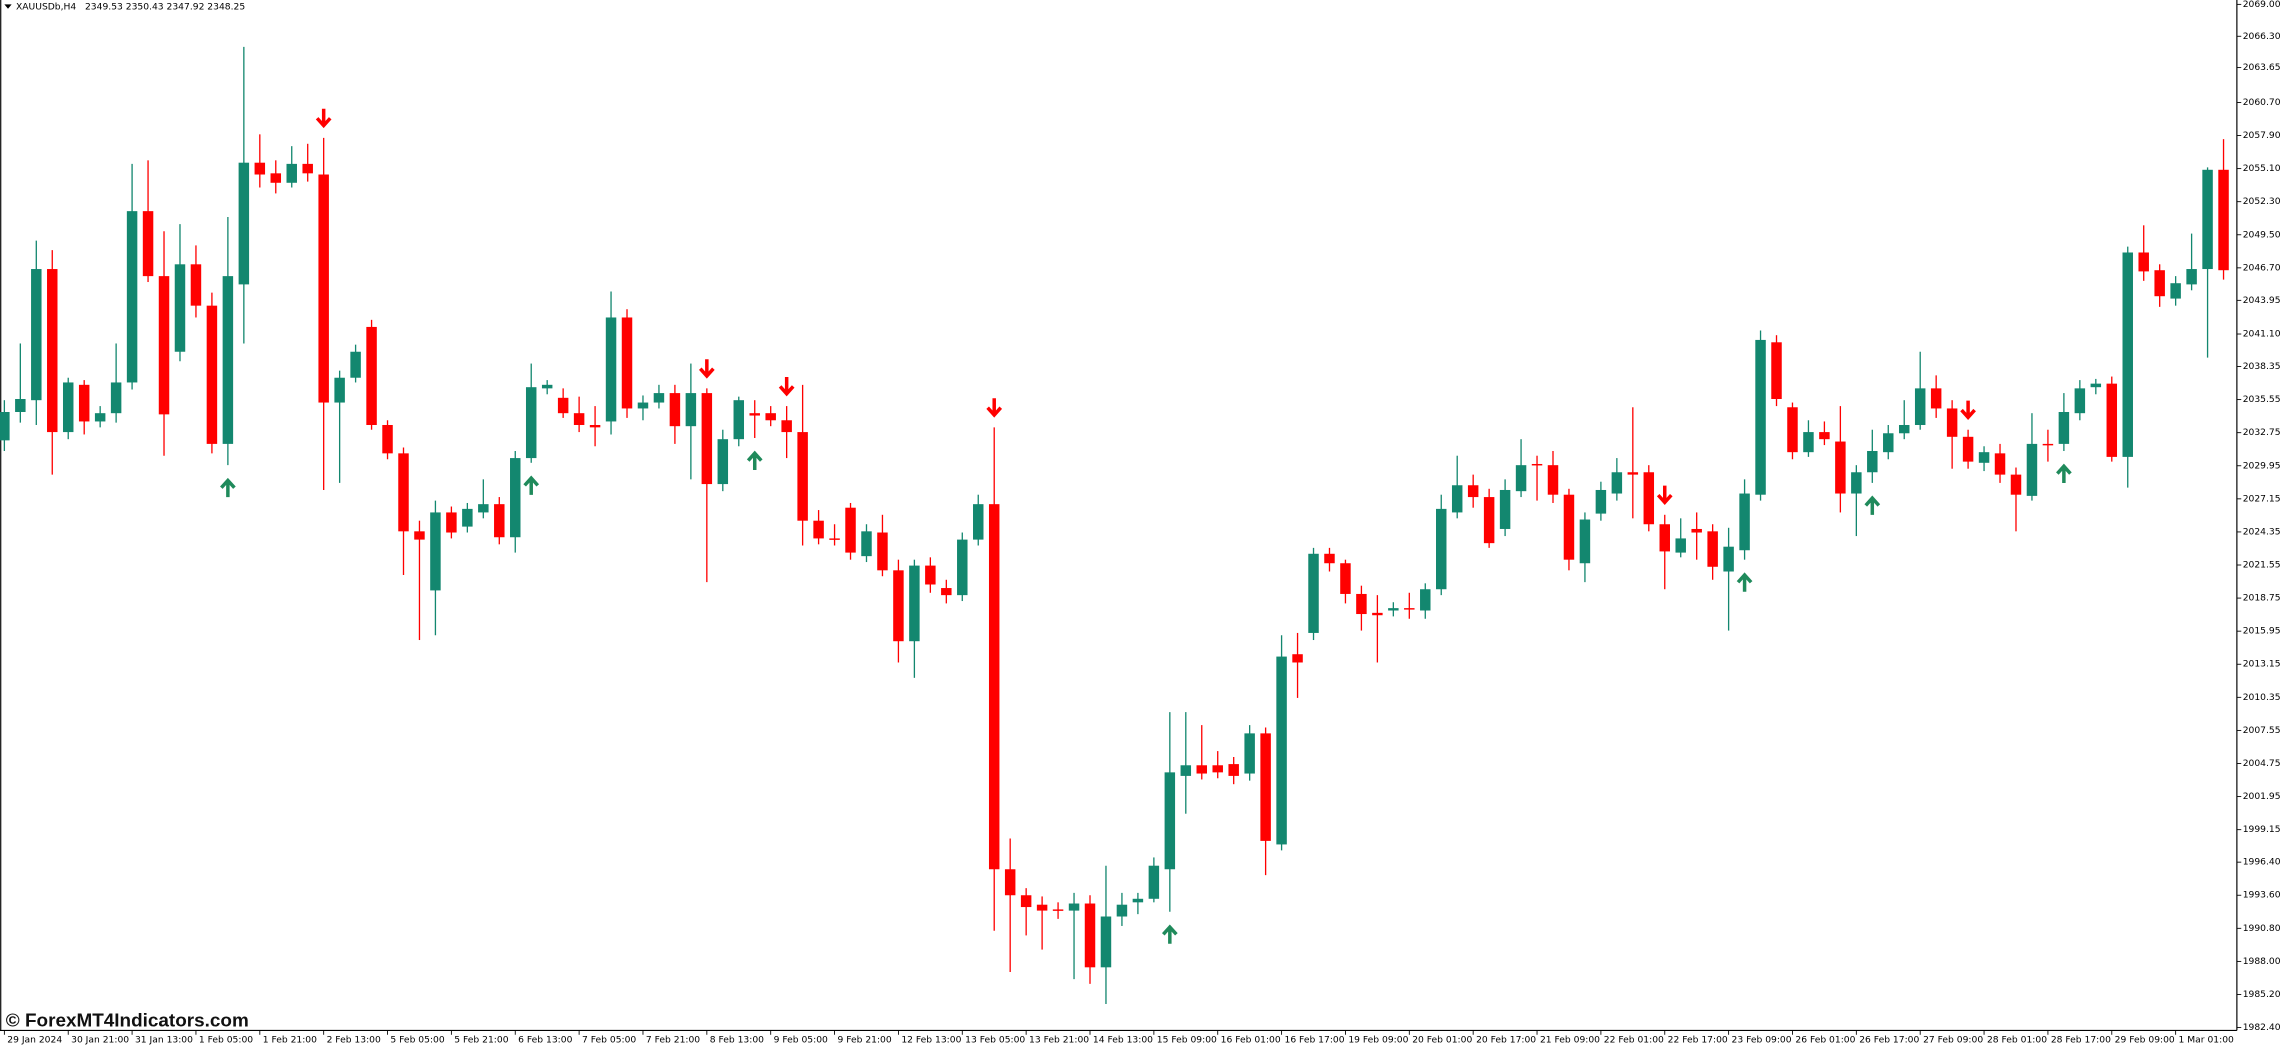 The height and width of the screenshot is (1047, 2282). I want to click on y-tick-label: 2046.70, so click(2262, 267).